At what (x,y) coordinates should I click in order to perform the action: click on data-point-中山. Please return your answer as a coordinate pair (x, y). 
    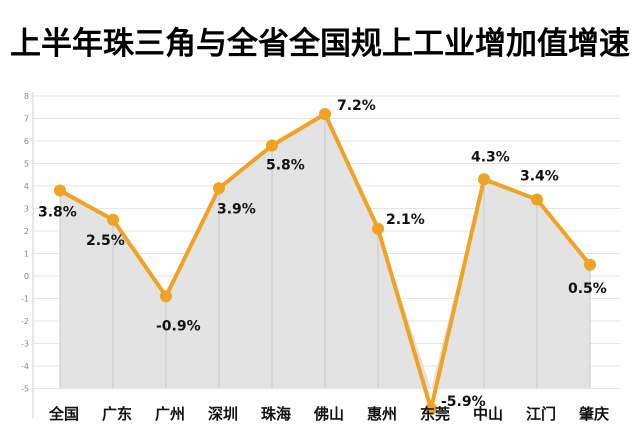
    Looking at the image, I should click on (484, 179).